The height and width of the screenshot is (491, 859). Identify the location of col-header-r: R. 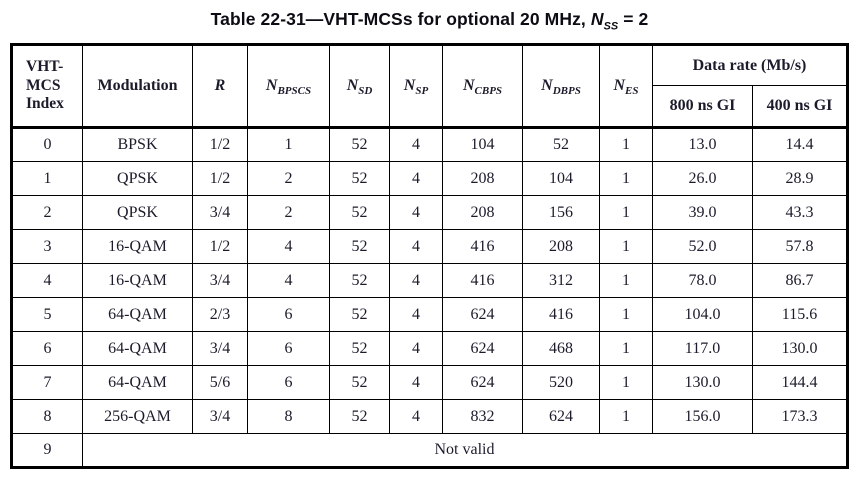
(220, 86).